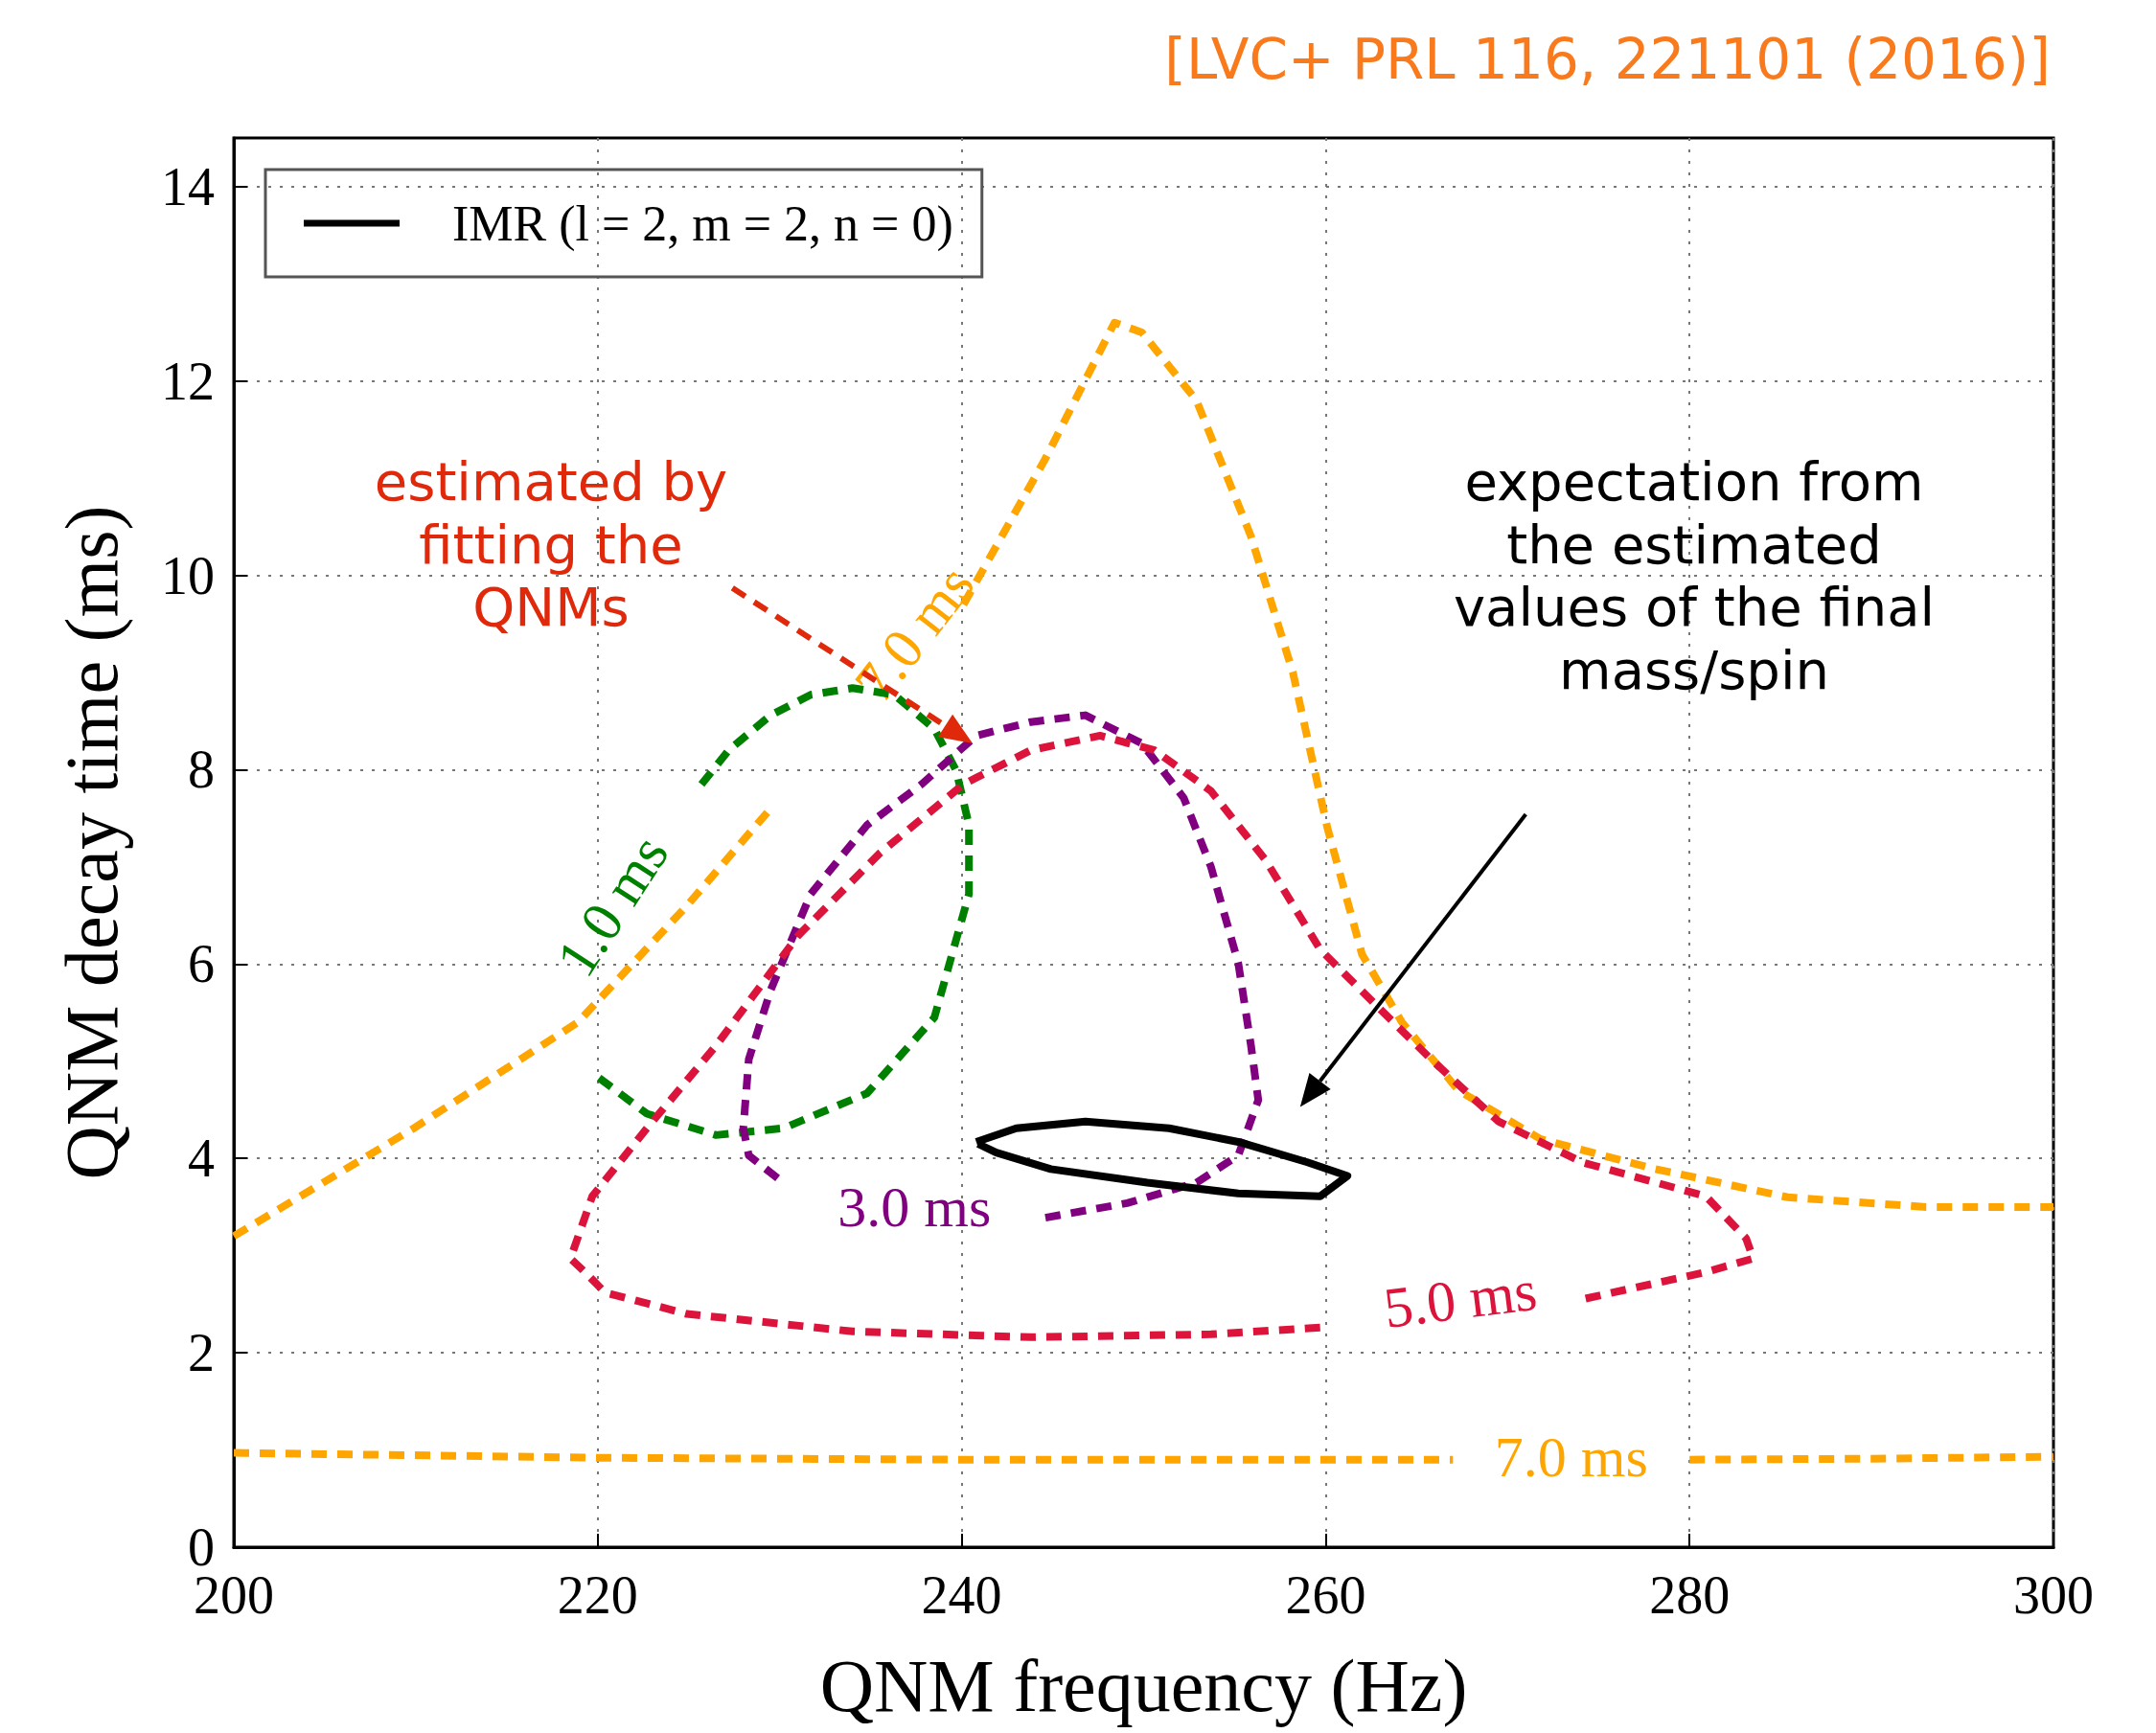 Image resolution: width=2156 pixels, height=1733 pixels. Describe the element at coordinates (702, 223) in the screenshot. I see `legend-label: IMR (l = 2, m = 2, n = 0)` at that location.